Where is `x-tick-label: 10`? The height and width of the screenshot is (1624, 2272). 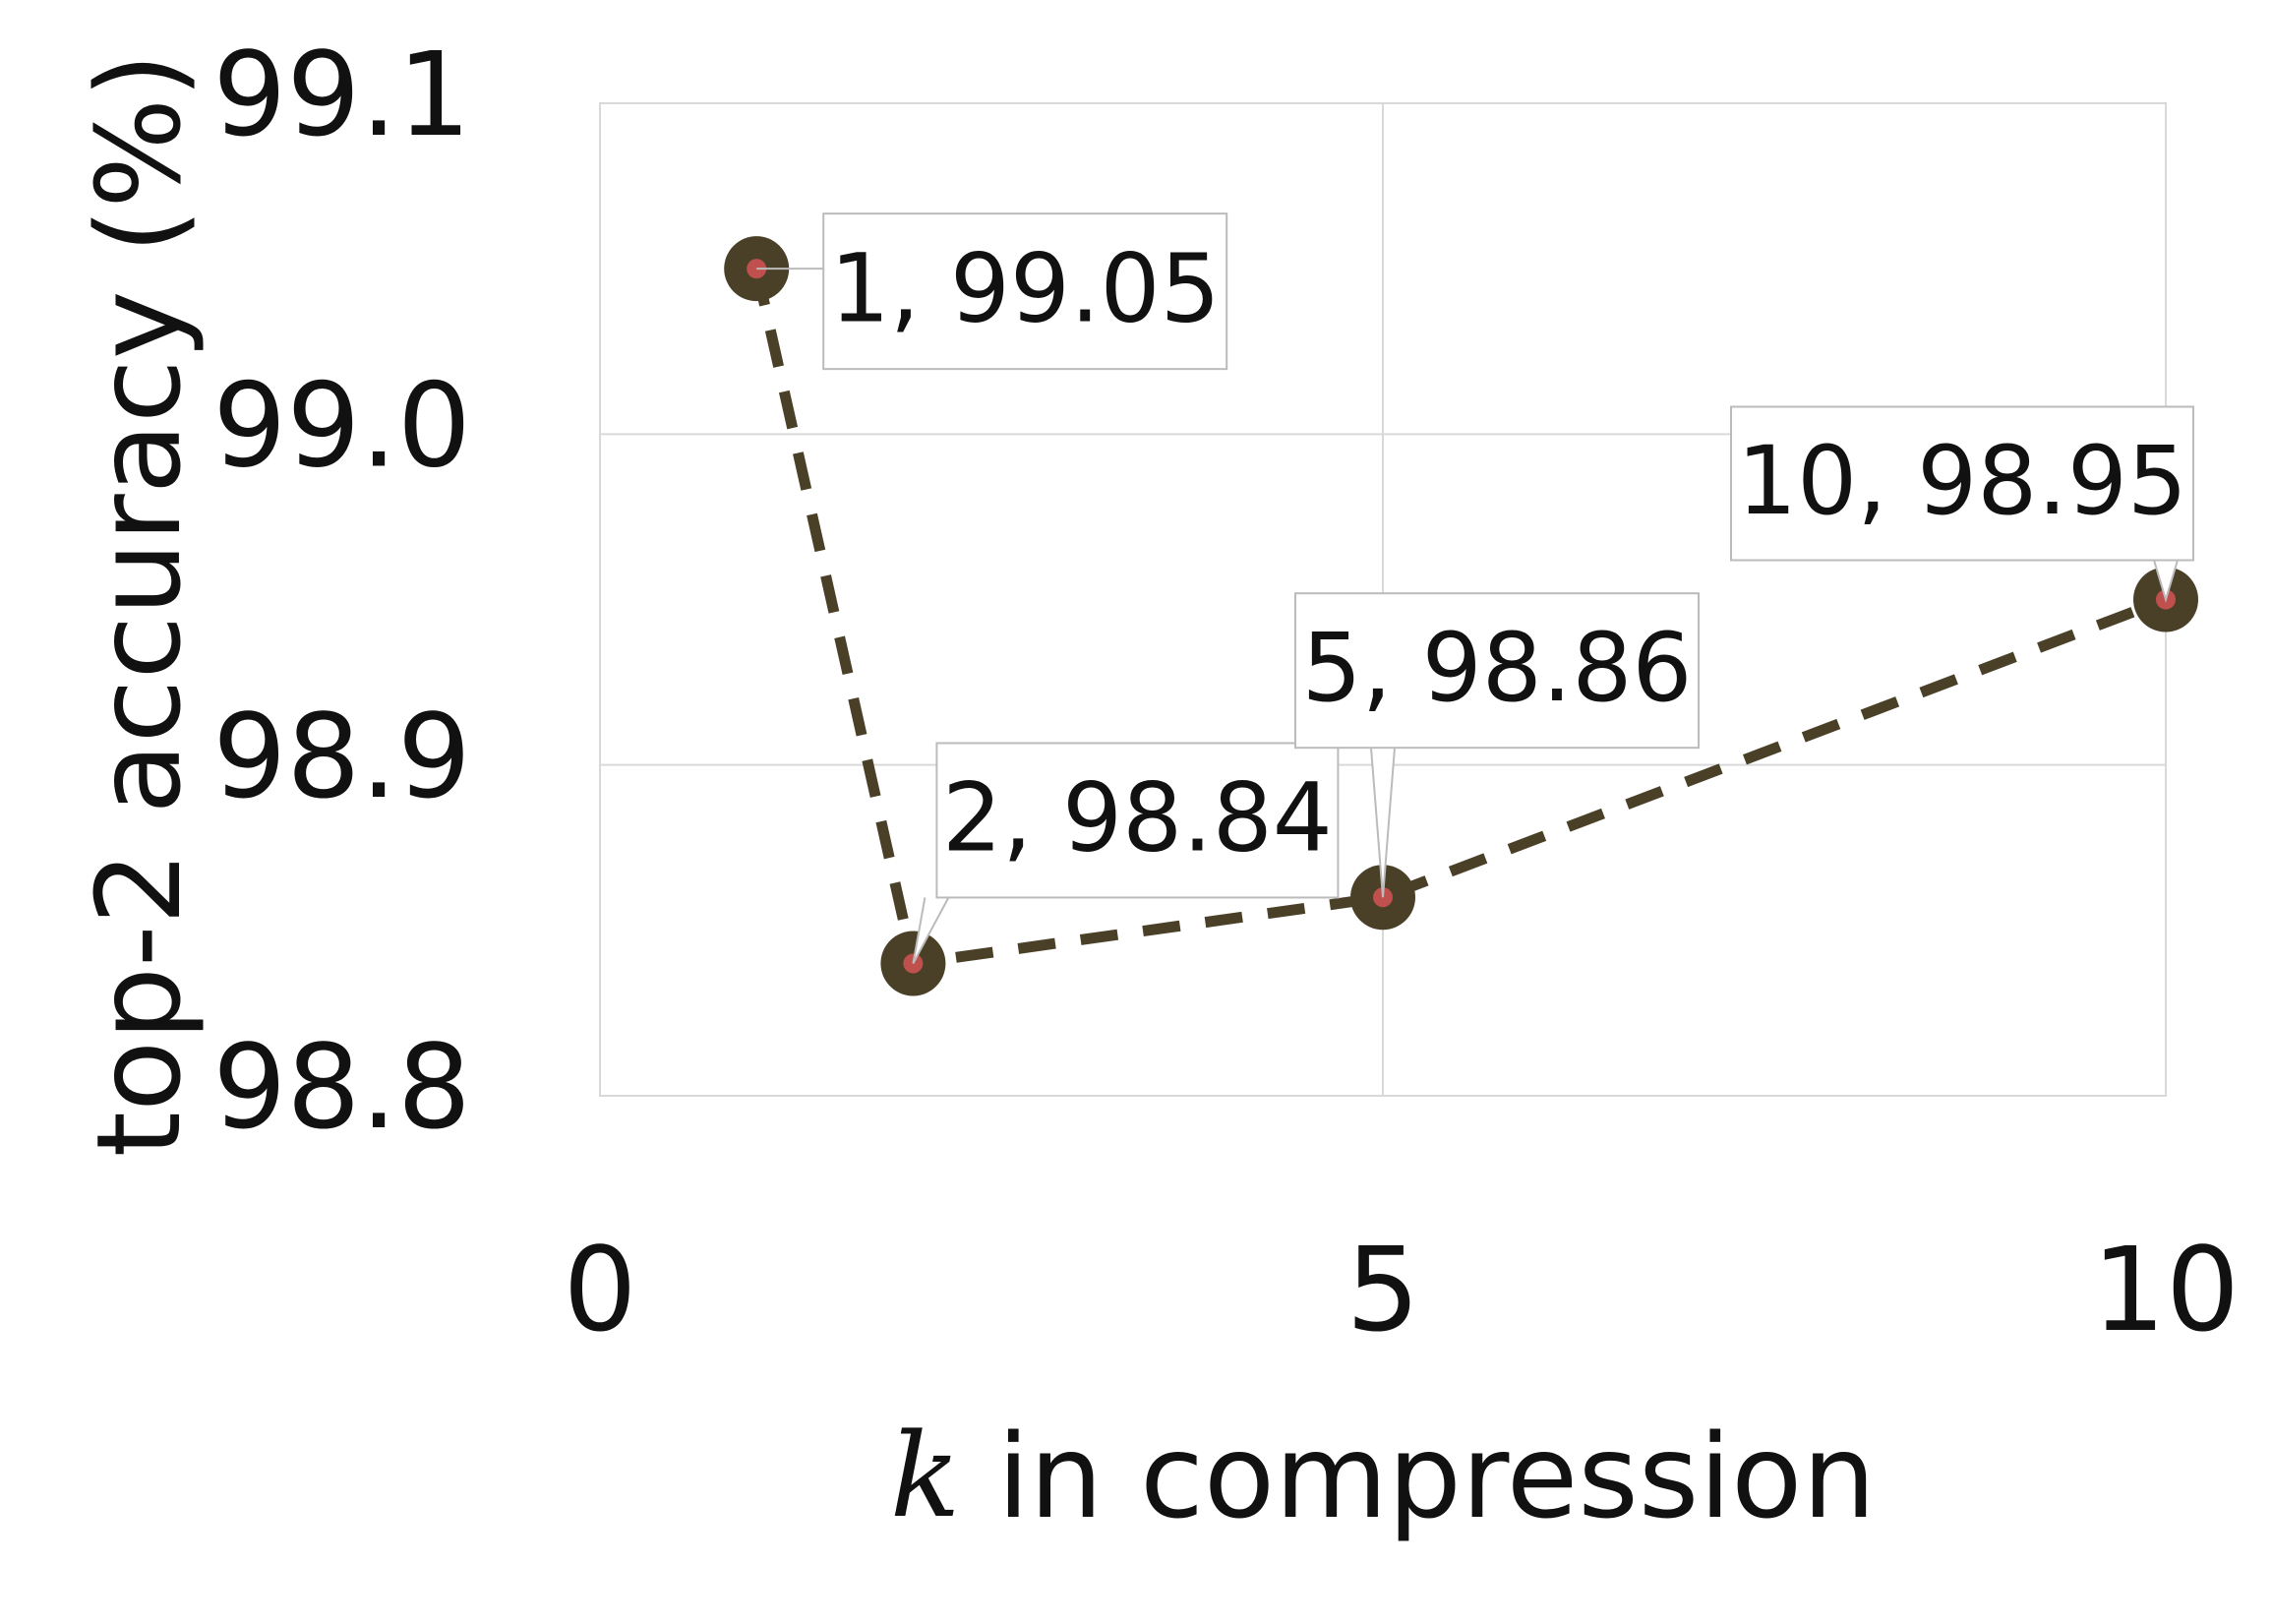
x-tick-label: 10 is located at coordinates (2166, 1289).